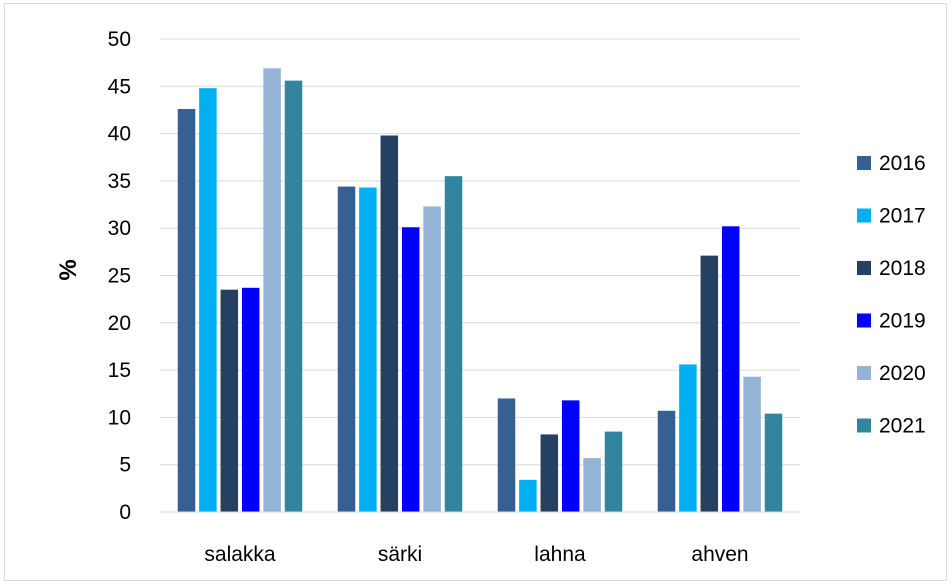 The image size is (952, 585). Describe the element at coordinates (119, 228) in the screenshot. I see `y-tick-label: 30` at that location.